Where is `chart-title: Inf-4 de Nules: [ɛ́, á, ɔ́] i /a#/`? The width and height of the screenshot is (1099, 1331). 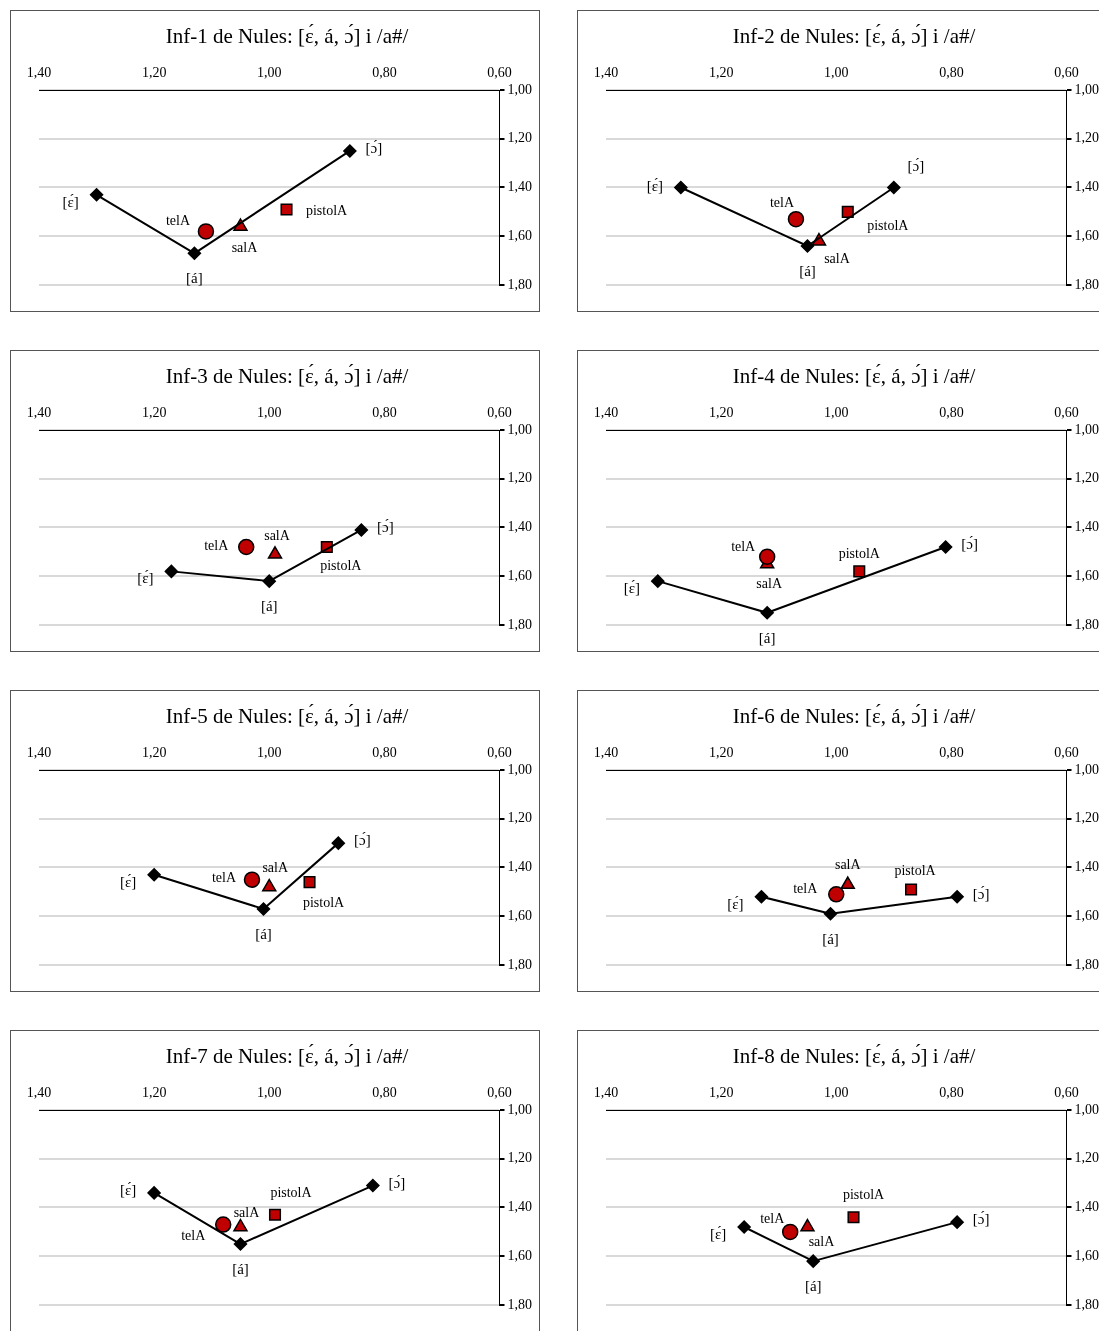
chart-title: Inf-4 de Nules: [ɛ́, á, ɔ́] i /a#/ is located at coordinates (854, 376).